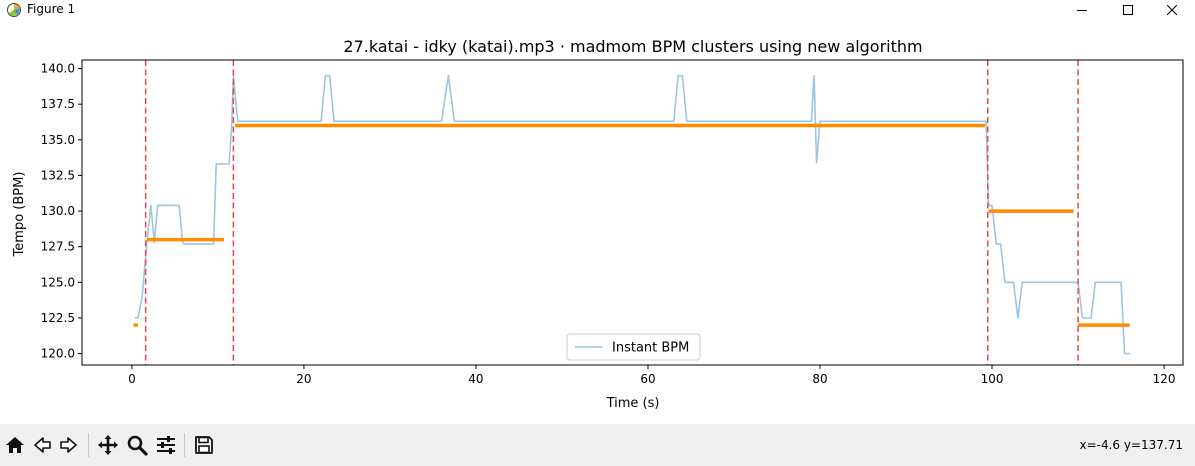 This screenshot has width=1195, height=466. What do you see at coordinates (597, 445) in the screenshot?
I see `navigation-toolbar: x=-4.6 y=137.71` at bounding box center [597, 445].